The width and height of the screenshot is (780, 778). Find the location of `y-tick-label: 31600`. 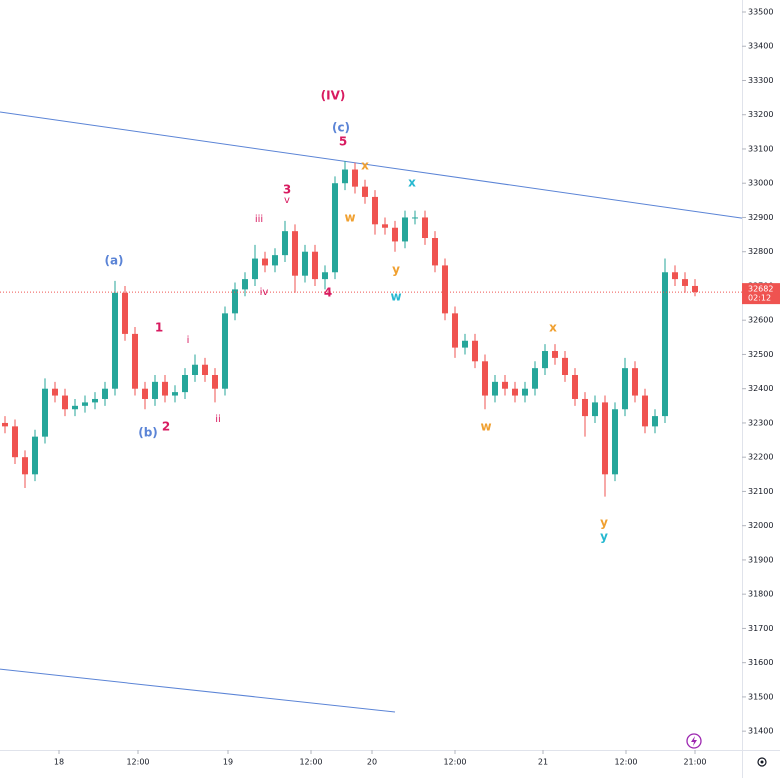

y-tick-label: 31600 is located at coordinates (760, 662).